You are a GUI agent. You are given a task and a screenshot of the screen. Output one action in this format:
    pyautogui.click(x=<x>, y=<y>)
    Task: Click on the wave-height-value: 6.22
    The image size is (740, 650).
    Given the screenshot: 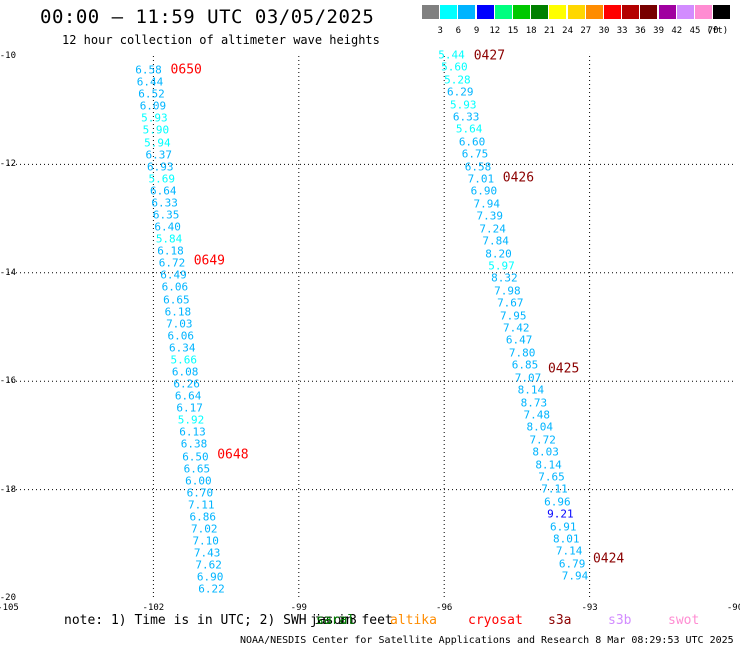 What is the action you would take?
    pyautogui.click(x=211, y=589)
    